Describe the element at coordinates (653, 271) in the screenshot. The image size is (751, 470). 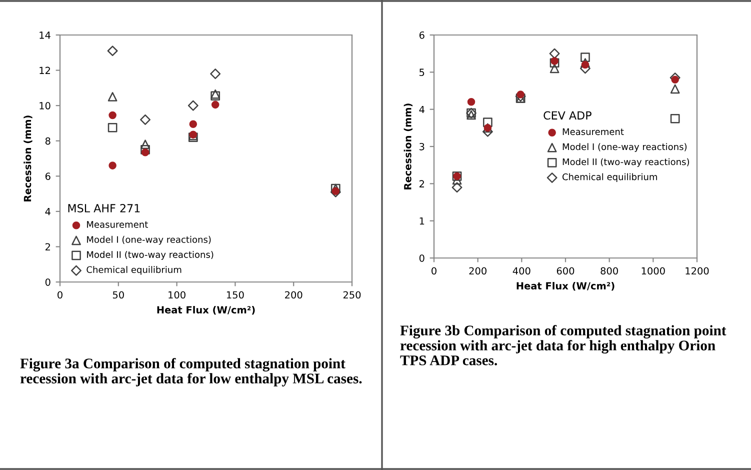
I see `x-tick-label: 1000` at that location.